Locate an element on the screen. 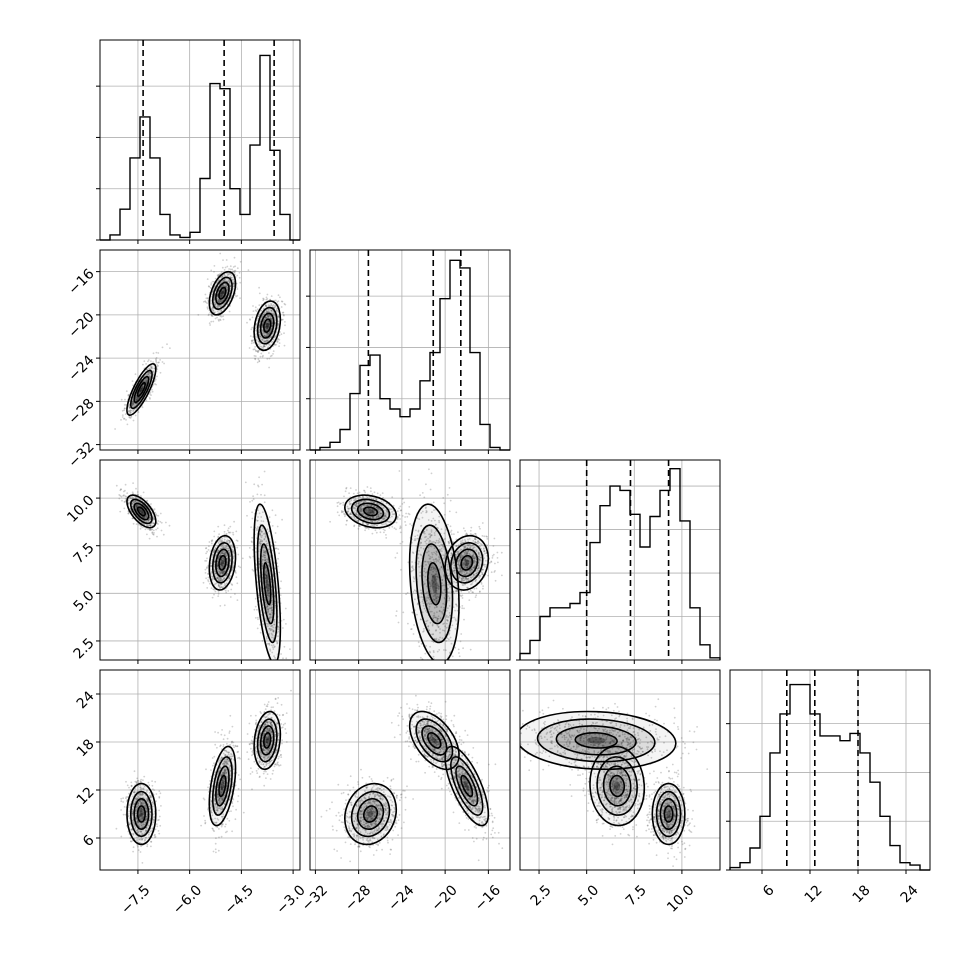 The width and height of the screenshot is (970, 970). density-fill is located at coordinates (141, 389).